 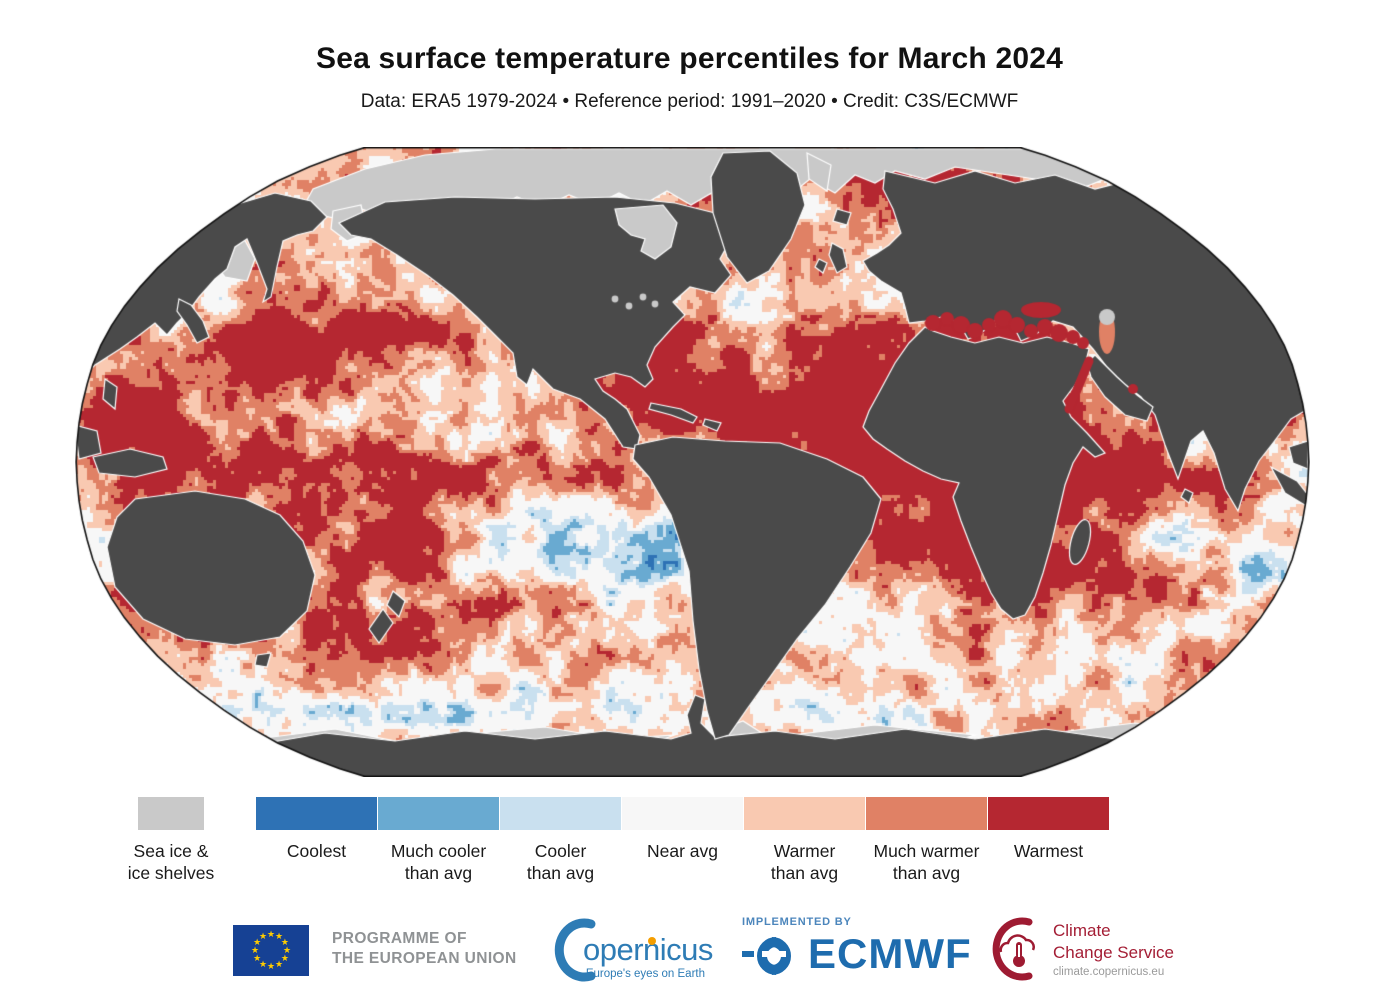 I want to click on warmer-swatch, so click(x=804, y=813).